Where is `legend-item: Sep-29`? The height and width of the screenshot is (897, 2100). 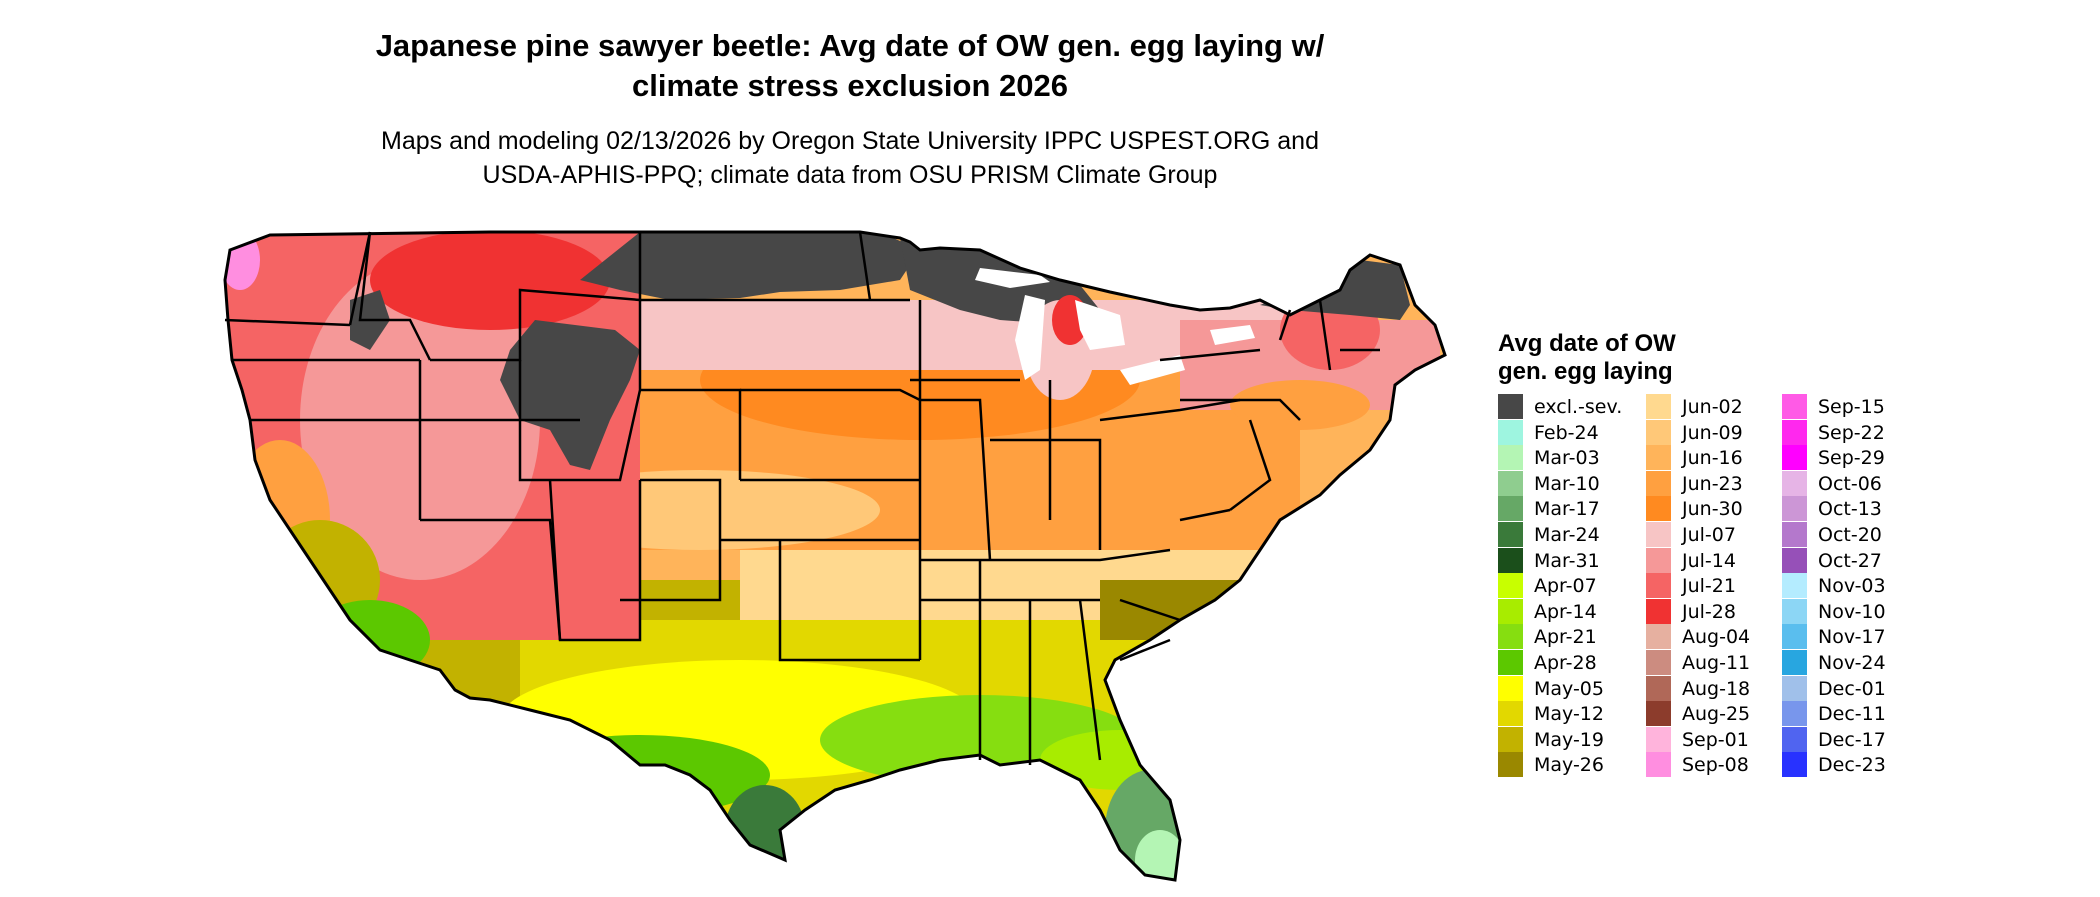 legend-item: Sep-29 is located at coordinates (1852, 458).